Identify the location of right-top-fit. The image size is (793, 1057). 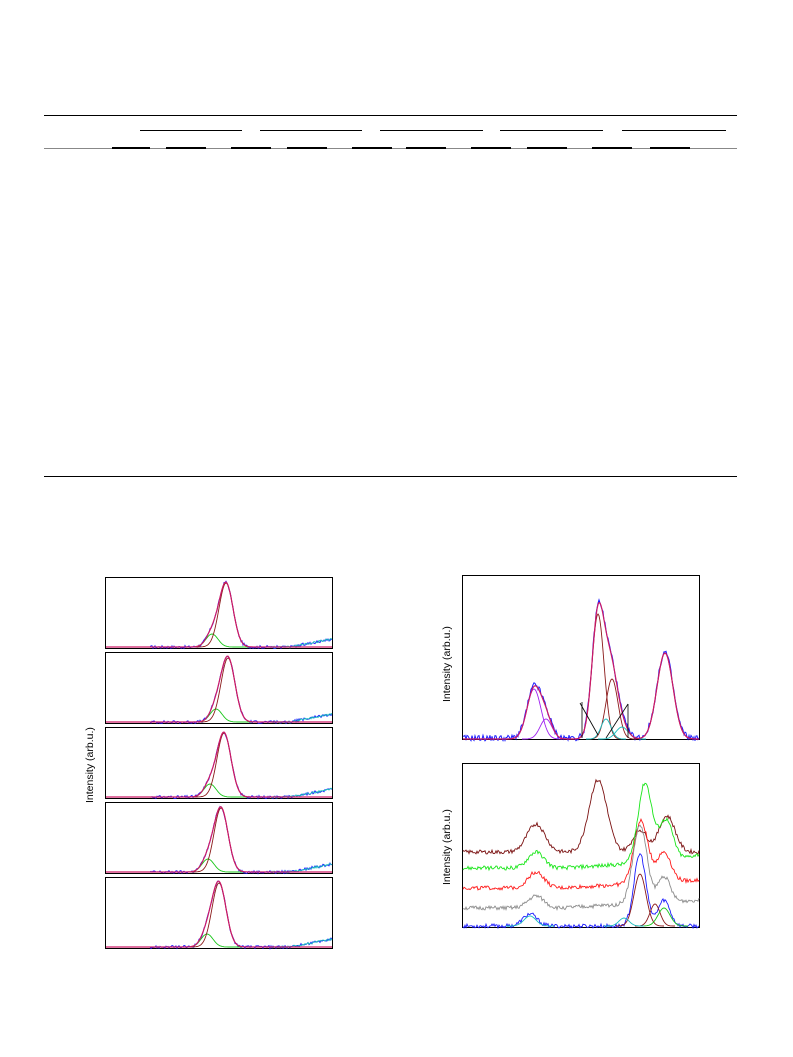
(581, 670).